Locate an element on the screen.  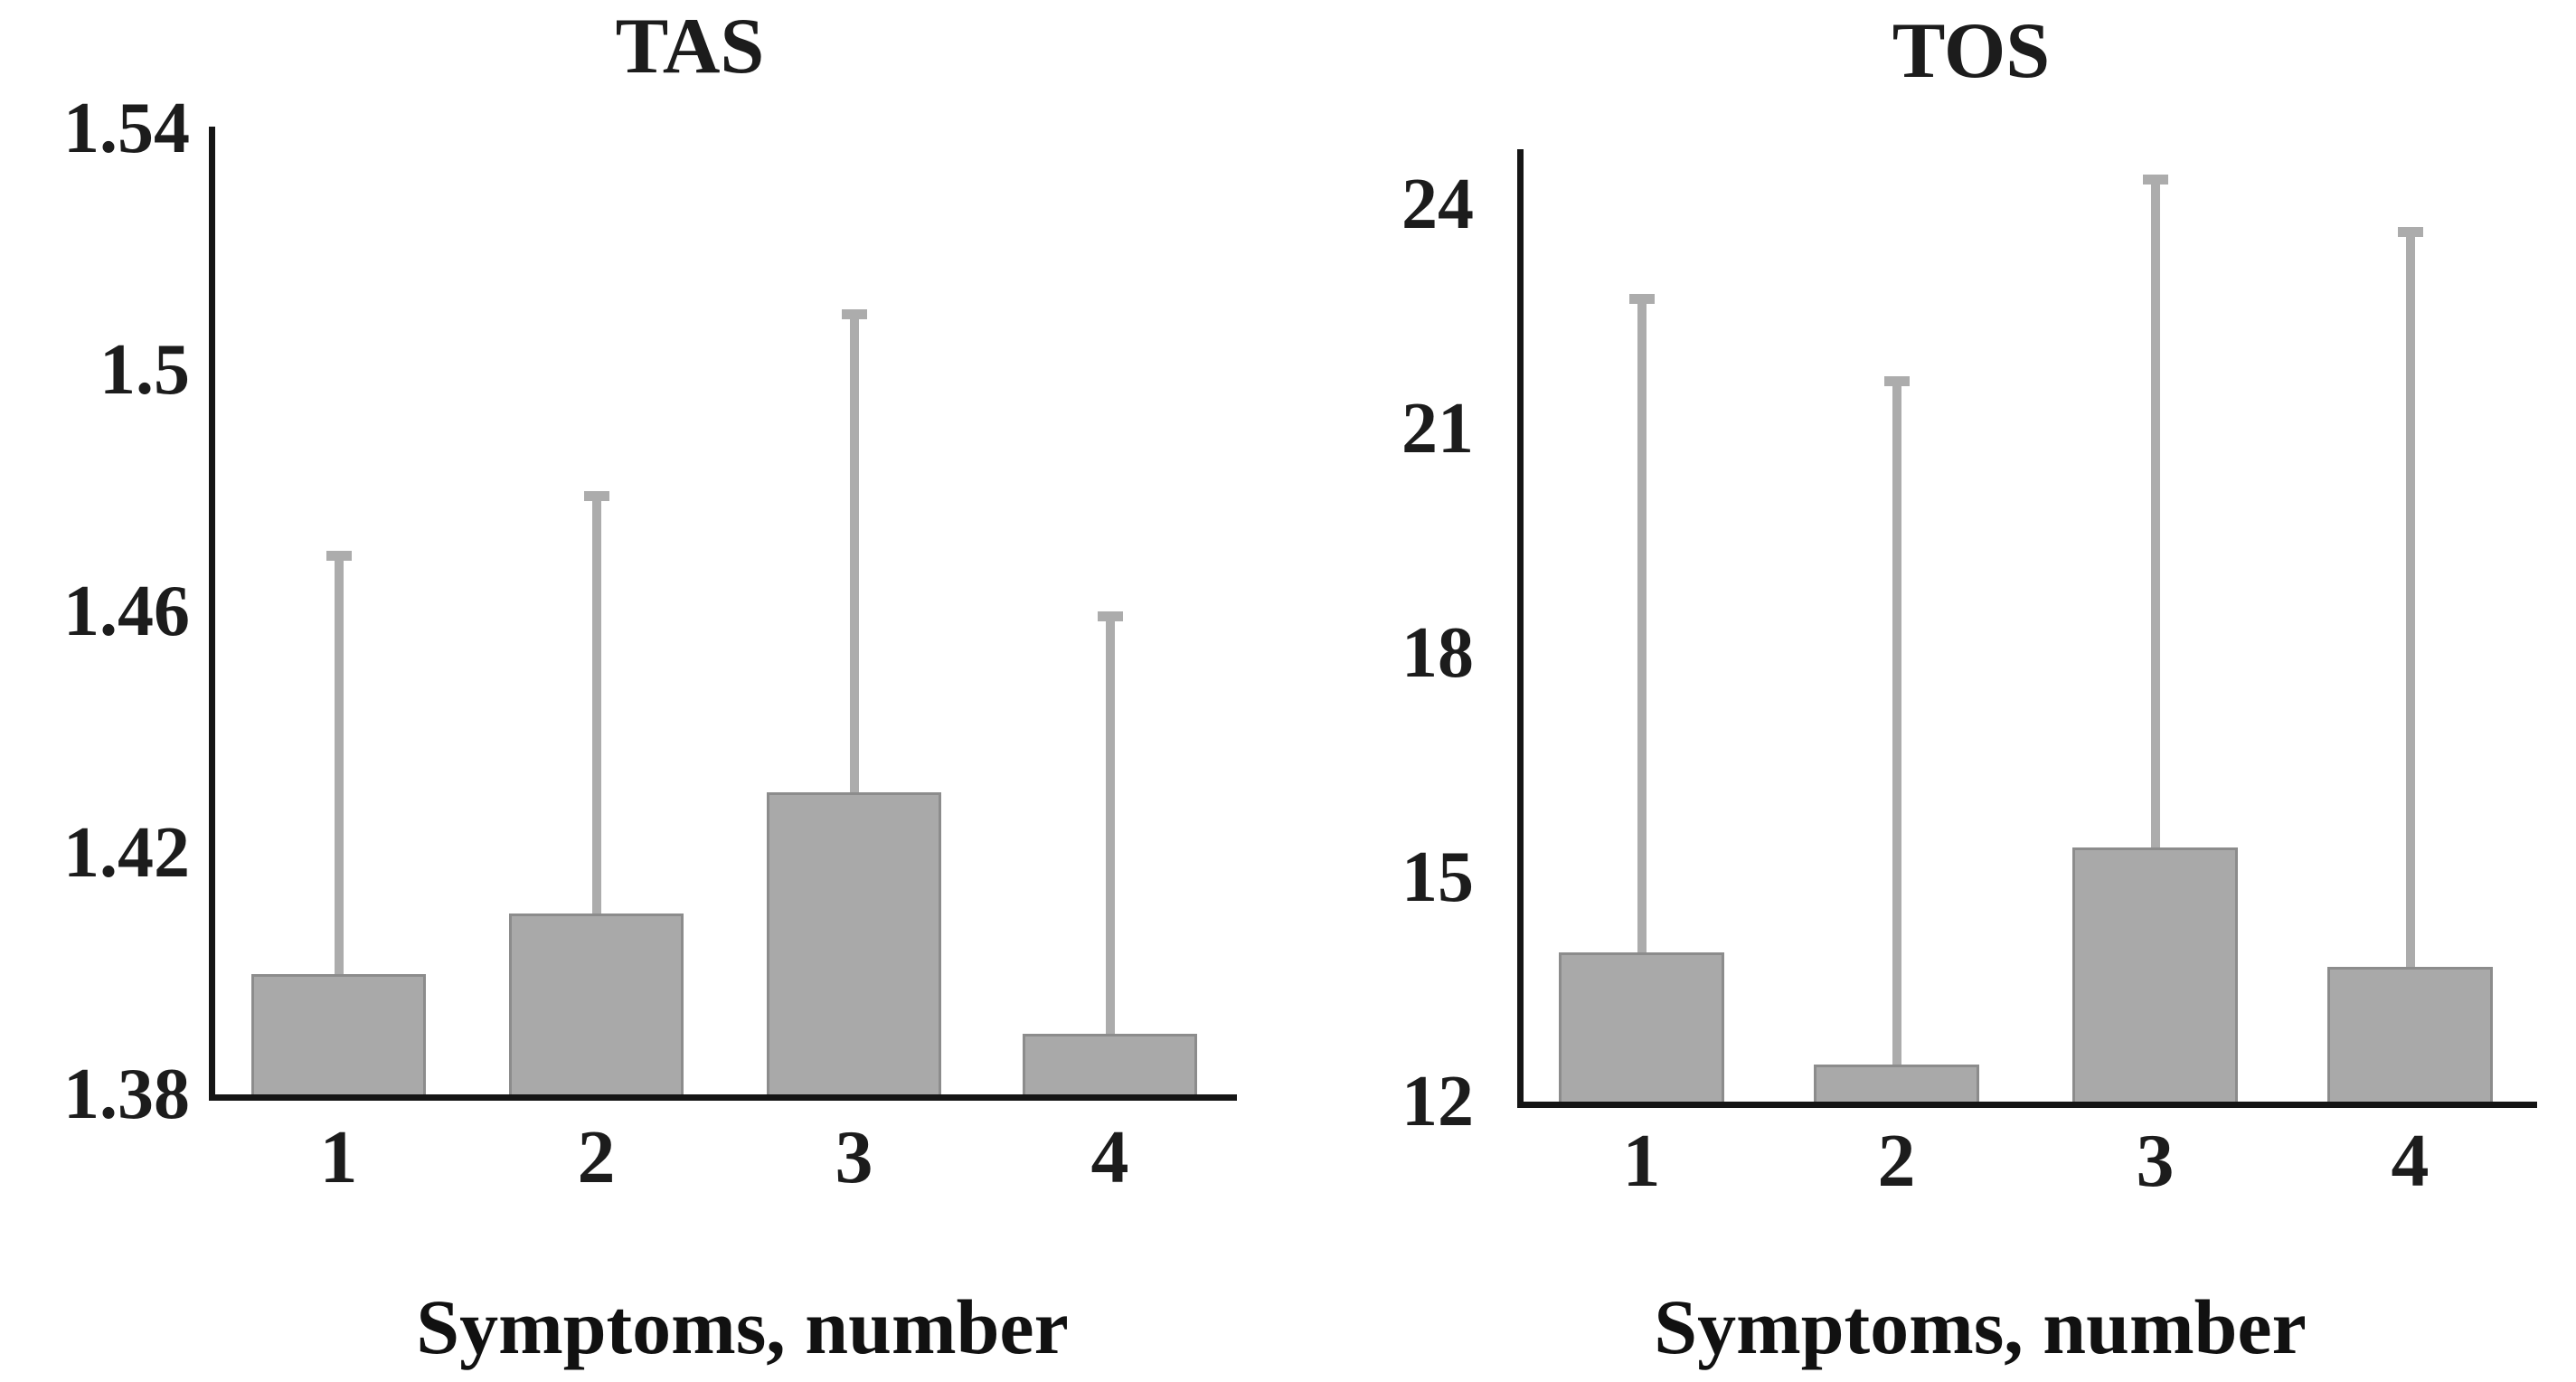
tos-ytick-15: 15 is located at coordinates (1437, 877).